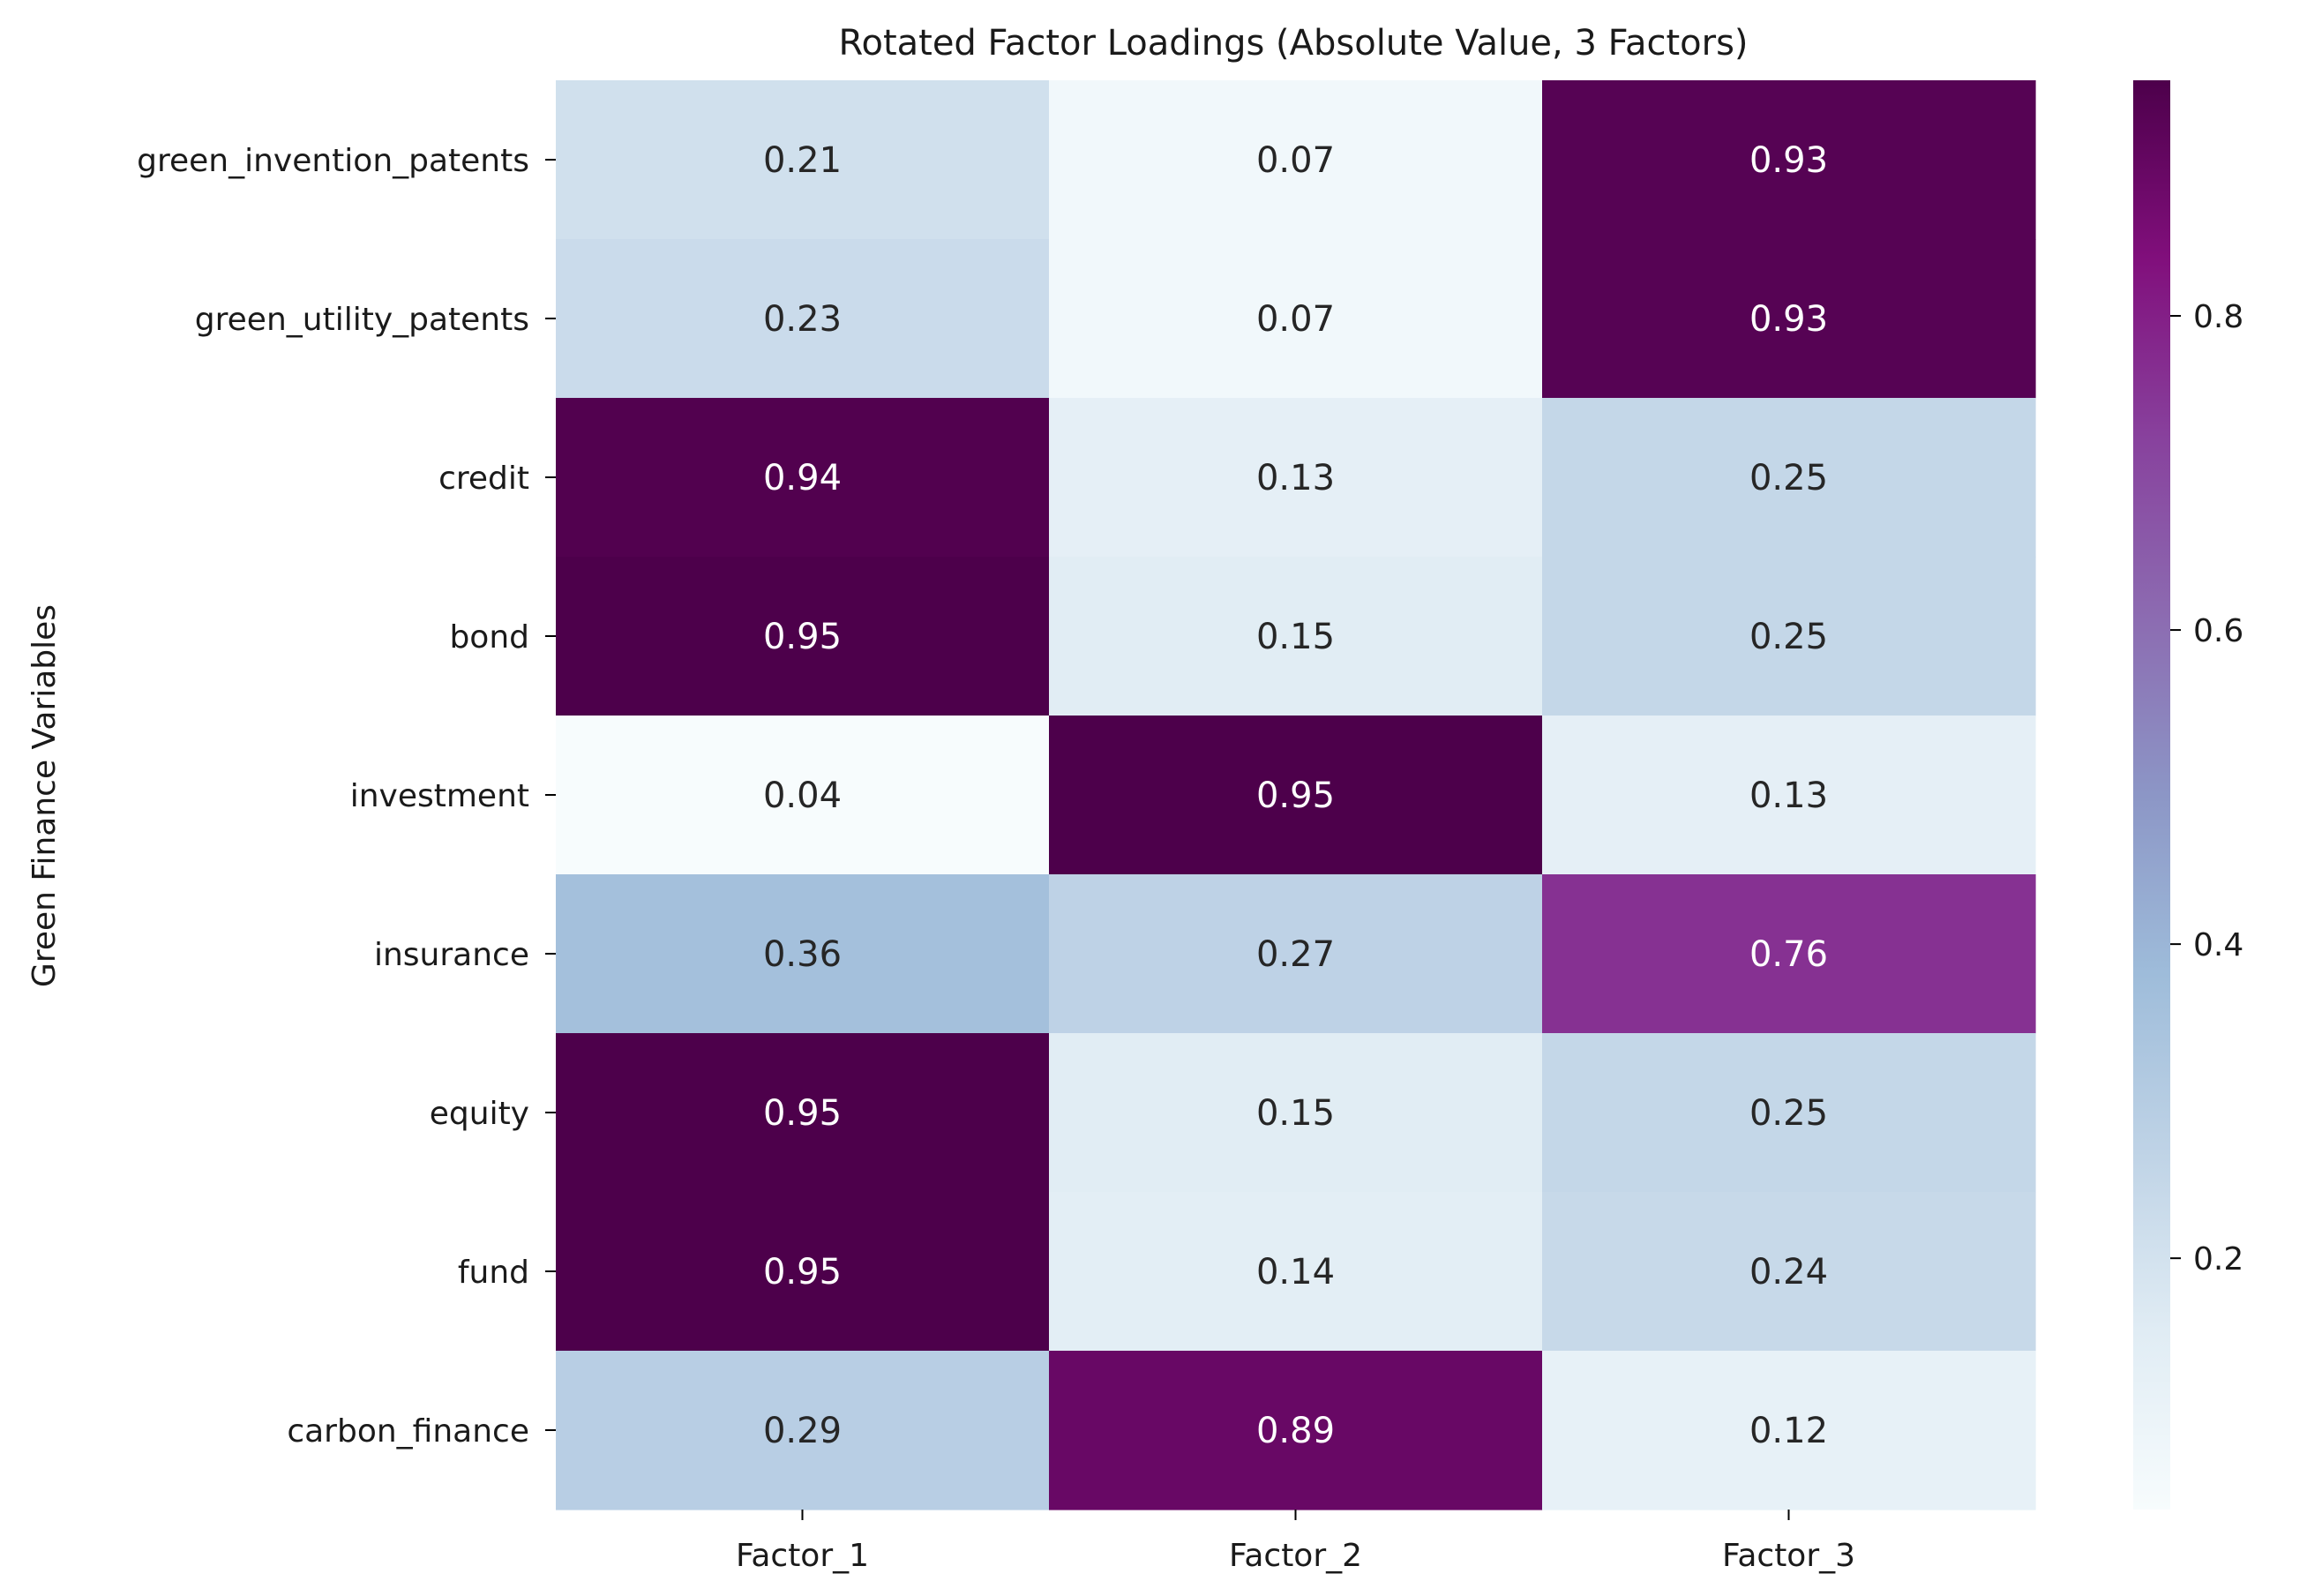  What do you see at coordinates (483, 479) in the screenshot?
I see `y-tick-label: credit` at bounding box center [483, 479].